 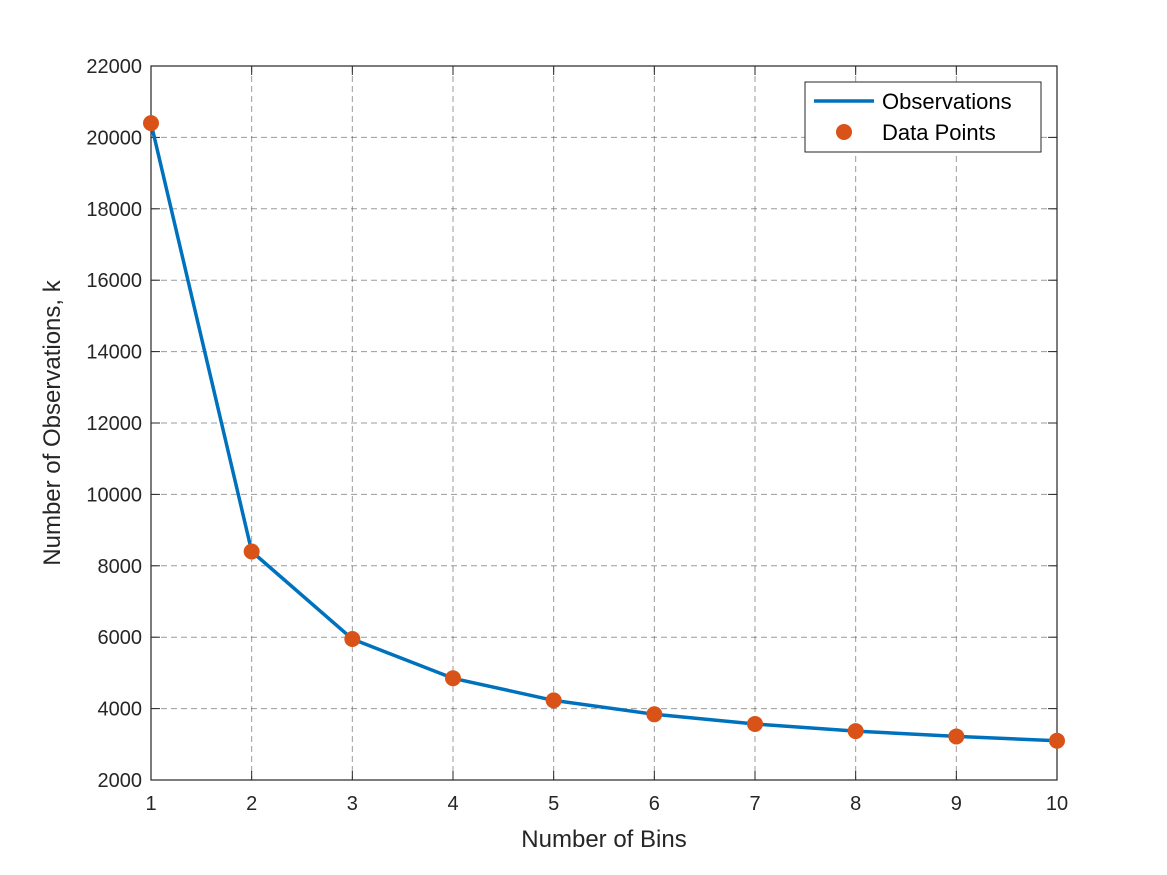 I want to click on y-tick-label: 22000, so click(x=114, y=67).